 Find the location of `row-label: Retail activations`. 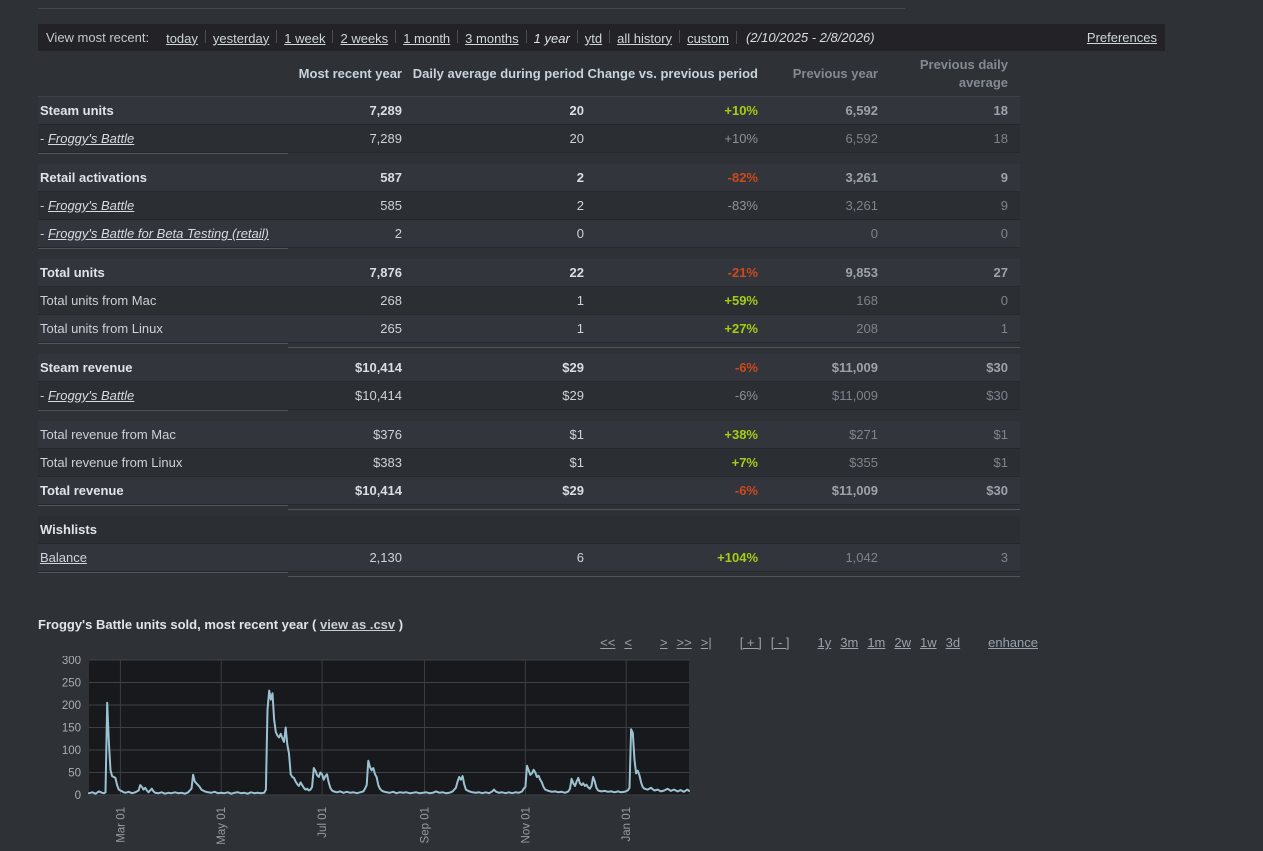

row-label: Retail activations is located at coordinates (93, 177).